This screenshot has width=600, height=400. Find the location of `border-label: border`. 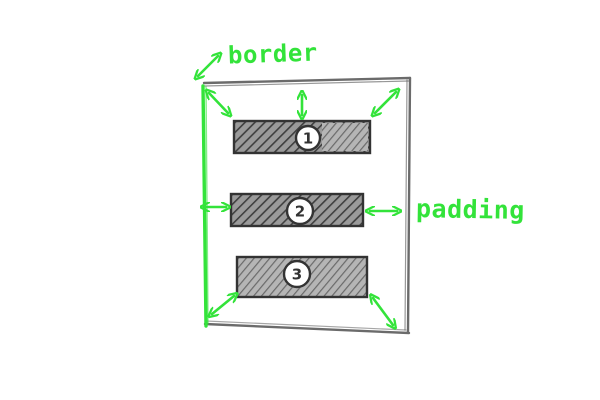

border-label: border is located at coordinates (273, 54).